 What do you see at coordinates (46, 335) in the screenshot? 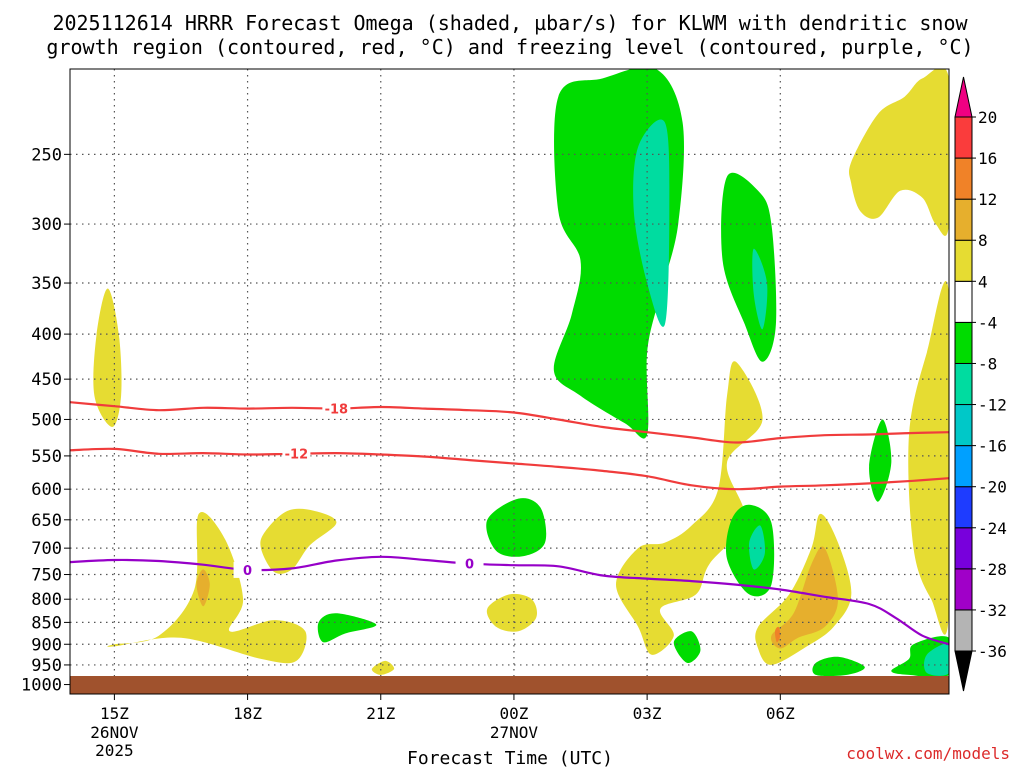
I see `y-tick-label-400: 400` at bounding box center [46, 335].